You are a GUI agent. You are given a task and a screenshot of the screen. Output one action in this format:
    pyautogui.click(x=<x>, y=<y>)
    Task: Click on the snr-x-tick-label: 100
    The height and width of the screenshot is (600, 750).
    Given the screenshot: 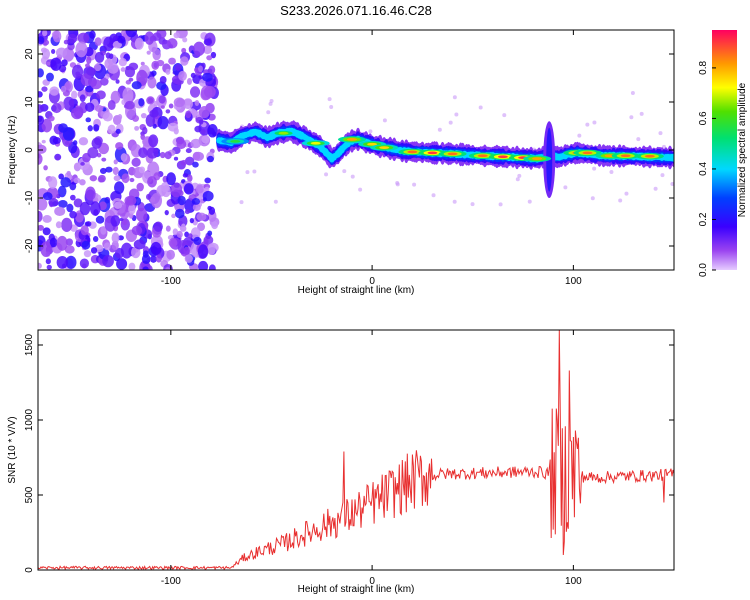 What is the action you would take?
    pyautogui.click(x=573, y=581)
    